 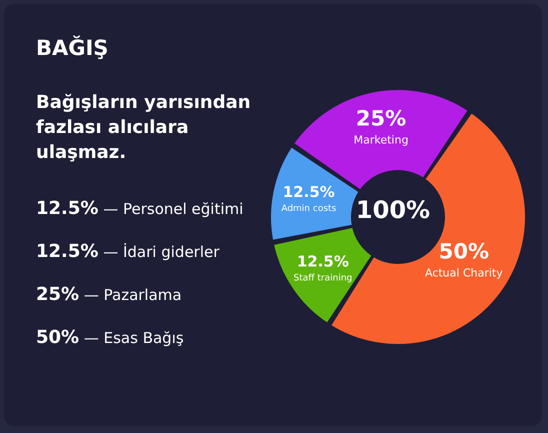 I want to click on text: 100%, so click(x=393, y=210).